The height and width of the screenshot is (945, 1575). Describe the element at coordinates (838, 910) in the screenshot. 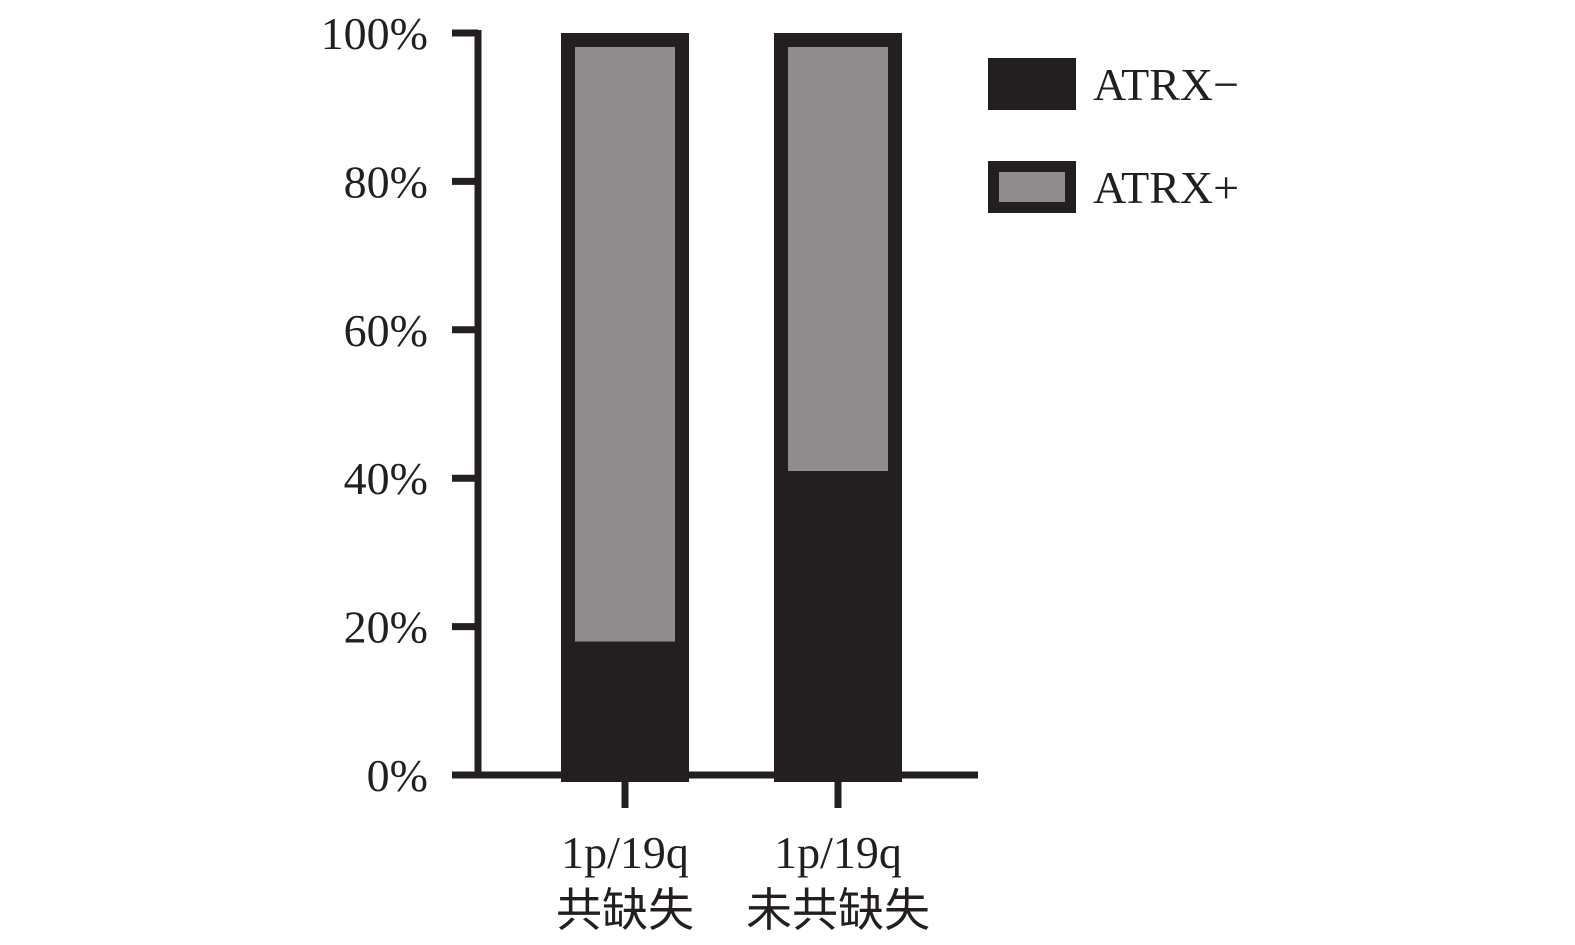

I see `category-label-2-line-2: 未共缺失` at that location.